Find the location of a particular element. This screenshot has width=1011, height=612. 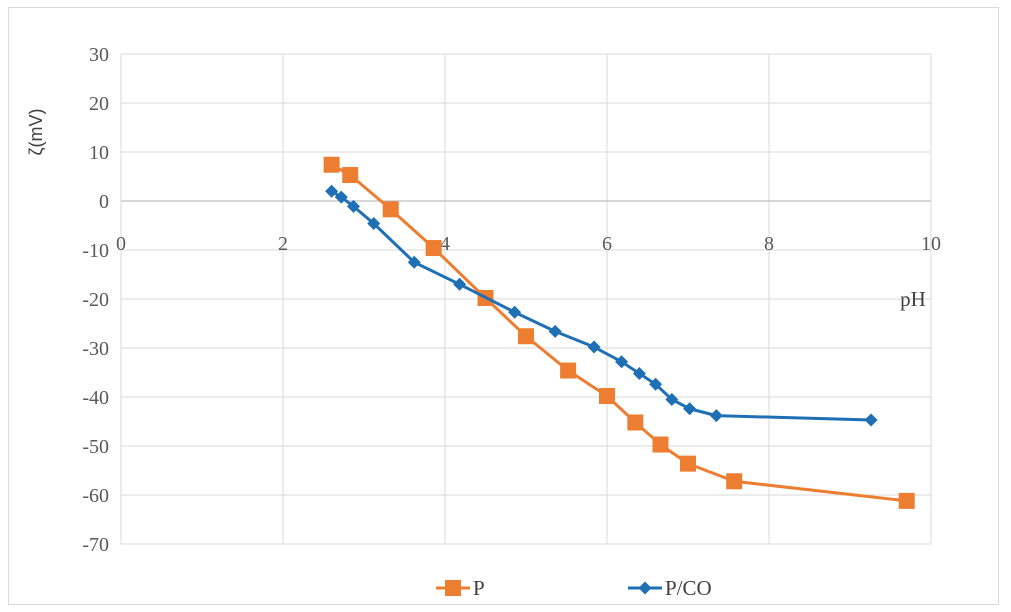

legend: P P/CO is located at coordinates (574, 588).